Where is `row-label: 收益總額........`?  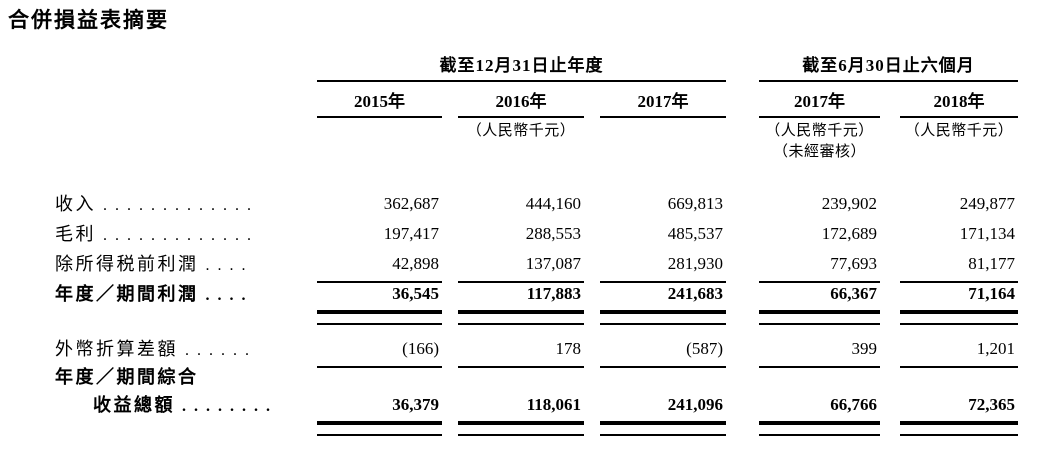
row-label: 收益總額........ is located at coordinates (185, 405).